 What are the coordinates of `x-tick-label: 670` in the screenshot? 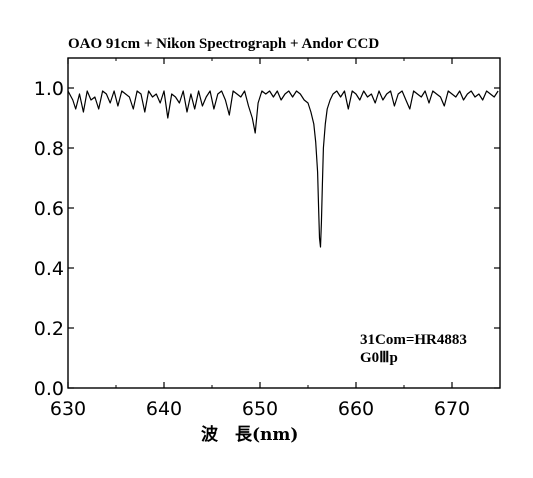 It's located at (452, 409).